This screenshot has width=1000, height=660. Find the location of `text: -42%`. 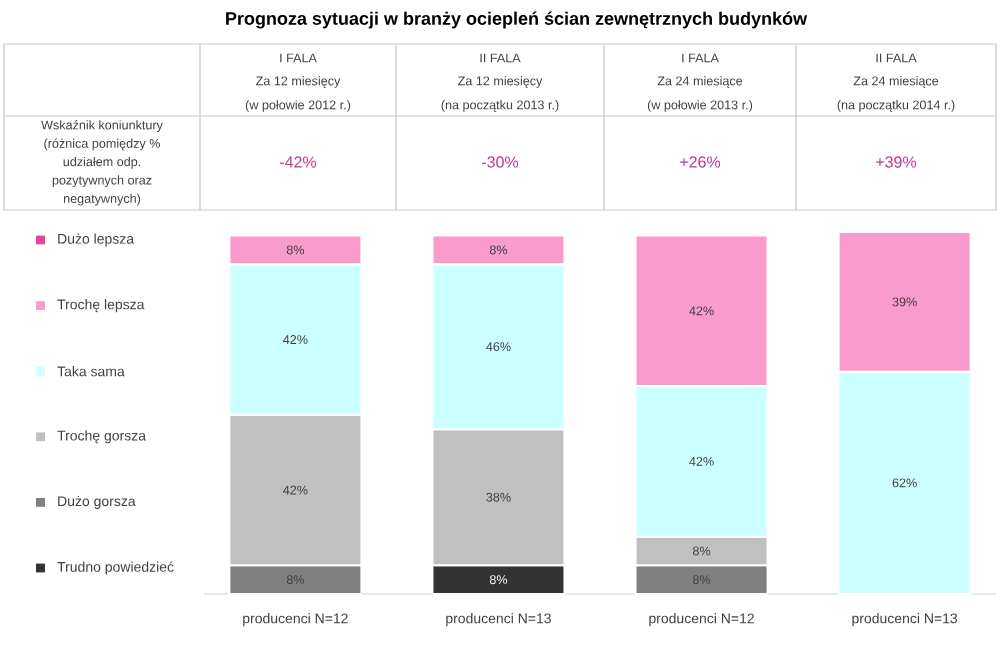

text: -42% is located at coordinates (298, 162).